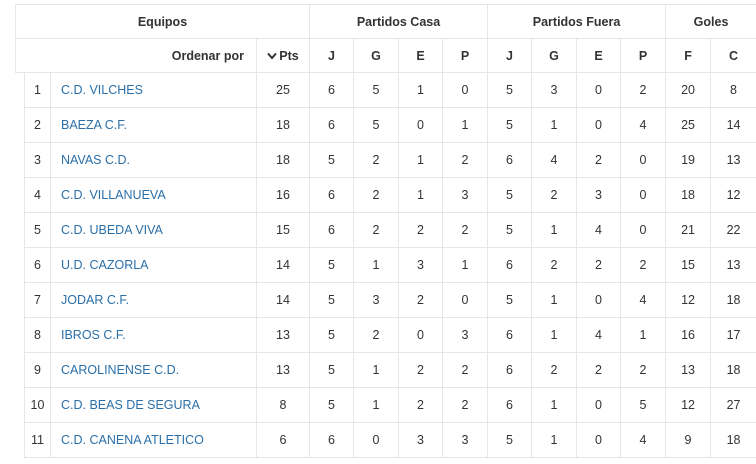 Image resolution: width=756 pixels, height=464 pixels. I want to click on team-row: 11 C.D. CANENA ATLETICO 6 6 0 3 3 5 1 0 4 9 18, so click(385, 440).